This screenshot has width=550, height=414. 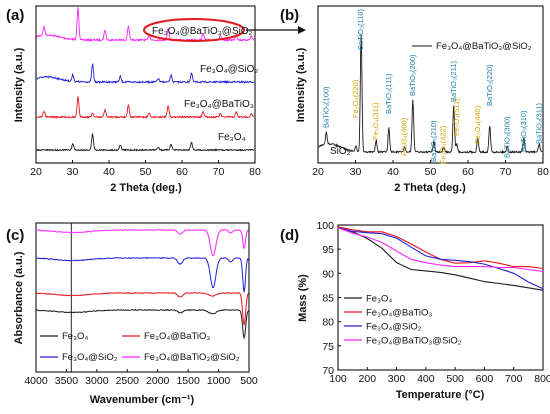 What do you see at coordinates (232, 137) in the screenshot?
I see `a-label-3: Fe₃O₄` at bounding box center [232, 137].